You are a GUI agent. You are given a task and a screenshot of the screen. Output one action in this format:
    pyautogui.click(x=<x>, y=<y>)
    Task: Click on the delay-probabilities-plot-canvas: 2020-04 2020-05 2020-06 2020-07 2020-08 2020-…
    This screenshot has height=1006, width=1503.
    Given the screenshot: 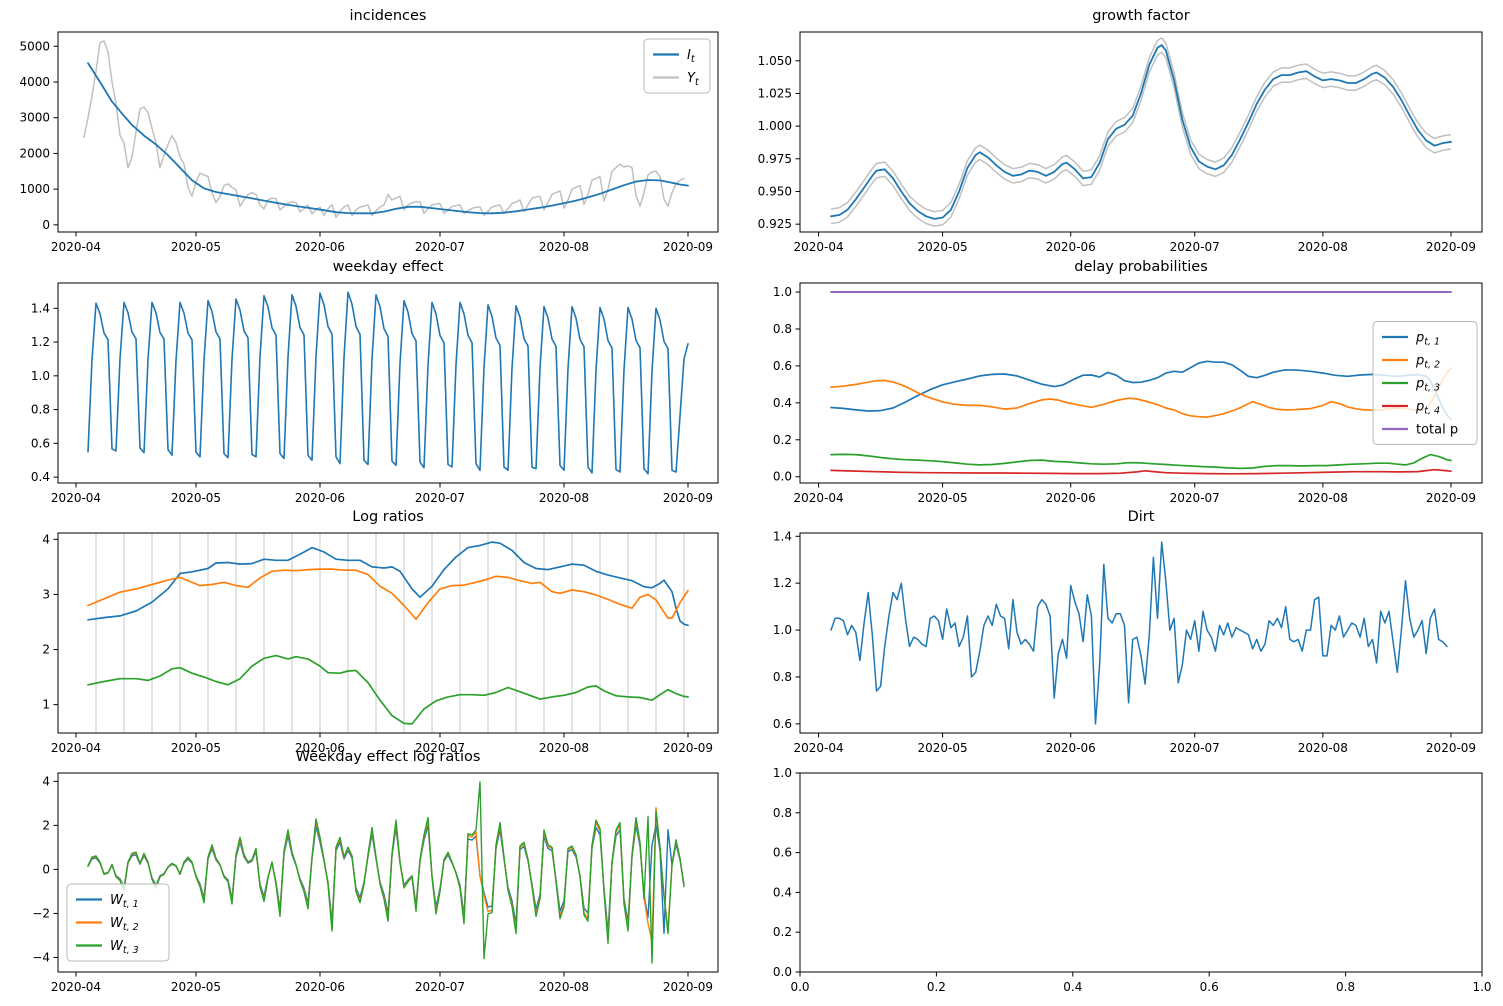 What is the action you would take?
    pyautogui.click(x=1128, y=393)
    